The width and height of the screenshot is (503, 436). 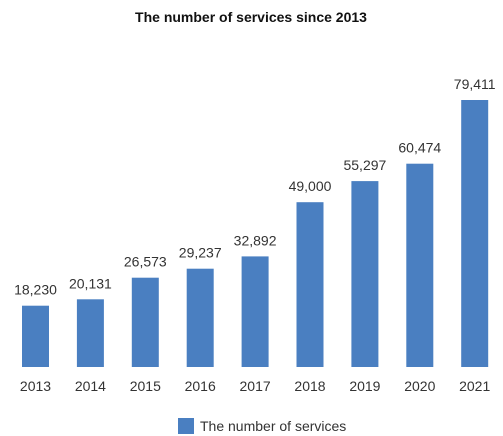 I want to click on x-tick-2019: 2019, so click(x=364, y=386).